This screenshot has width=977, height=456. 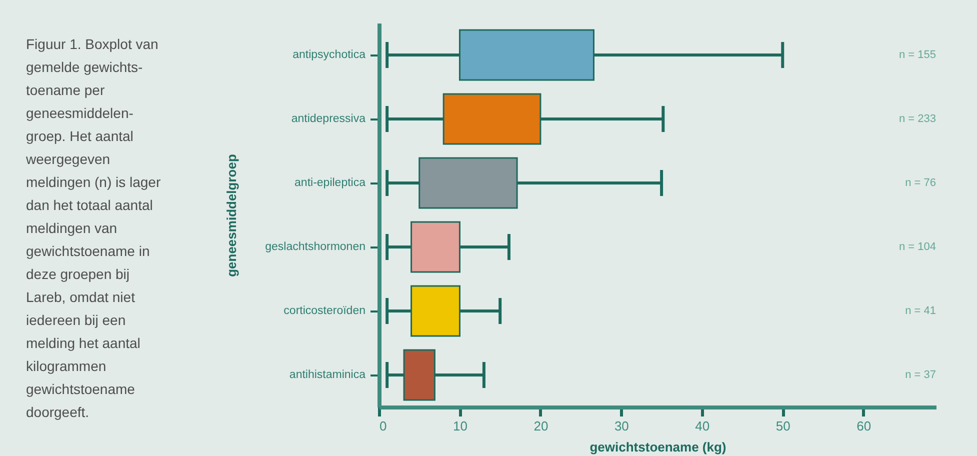 I want to click on annotation: n = 41, so click(x=920, y=311).